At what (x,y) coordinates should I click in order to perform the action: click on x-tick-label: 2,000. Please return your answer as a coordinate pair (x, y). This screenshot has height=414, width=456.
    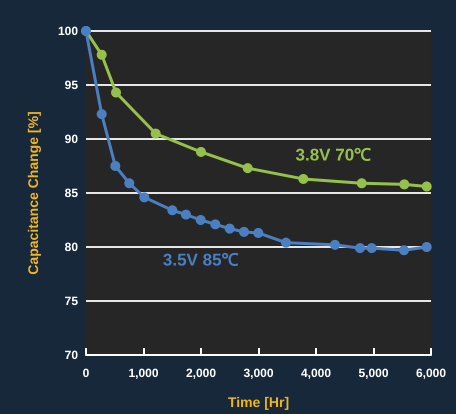
    Looking at the image, I should click on (201, 373).